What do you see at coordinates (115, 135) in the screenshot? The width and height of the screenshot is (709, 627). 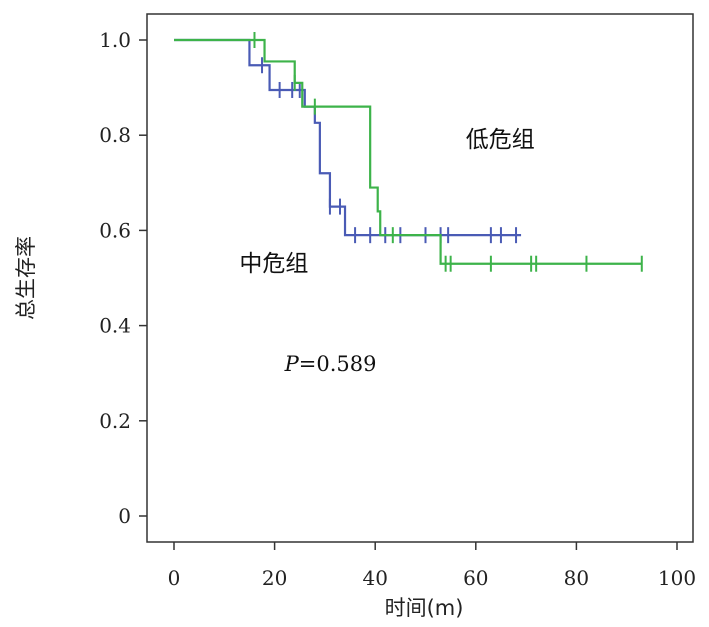 I see `y-tick-label: 0.8` at bounding box center [115, 135].